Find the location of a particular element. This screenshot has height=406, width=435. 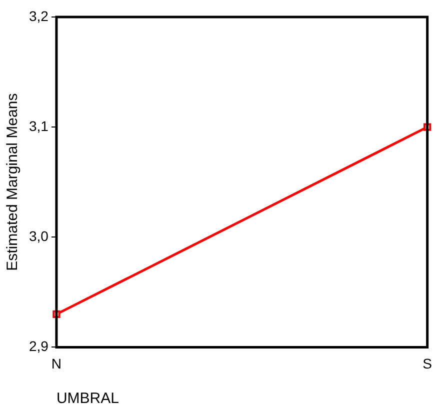

y-tick-label: 3,0 is located at coordinates (38, 236).